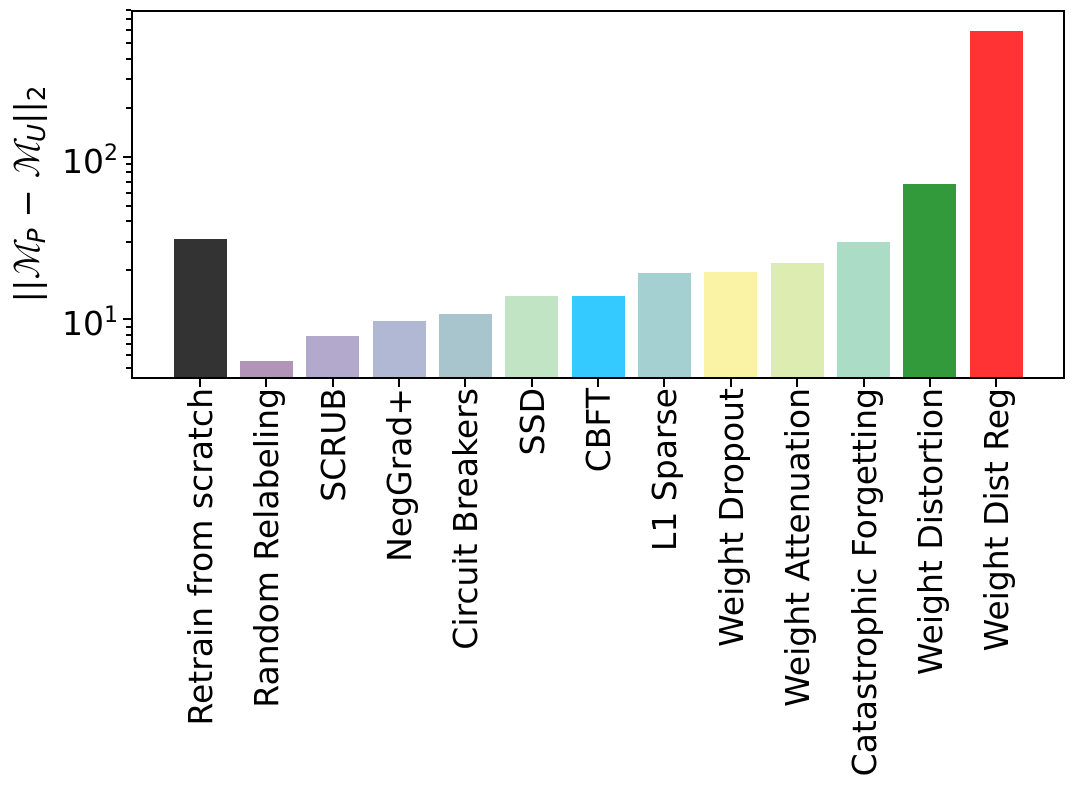 The height and width of the screenshot is (807, 1079). I want to click on x-tick-label-text: Catastrophic Forgetting, so click(864, 582).